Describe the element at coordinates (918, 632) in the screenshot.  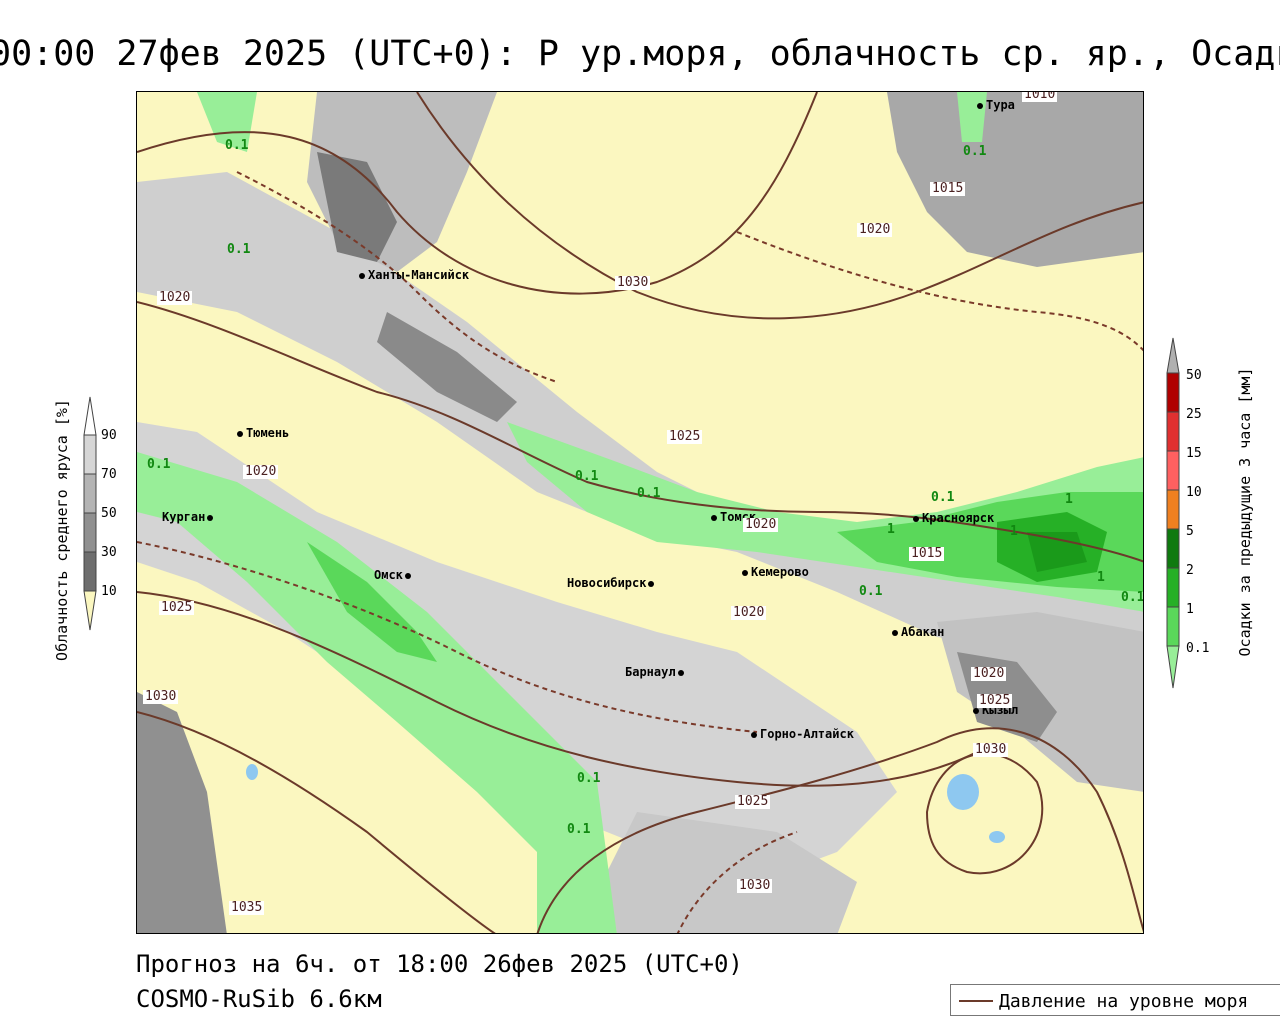
I see `city-label: Абакан` at that location.